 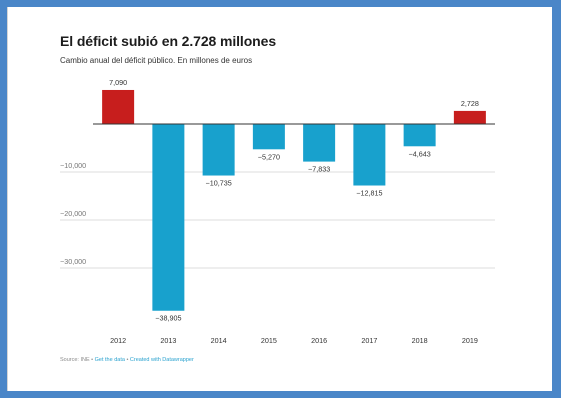 I want to click on y-tick-label: −10,000, so click(x=73, y=165).